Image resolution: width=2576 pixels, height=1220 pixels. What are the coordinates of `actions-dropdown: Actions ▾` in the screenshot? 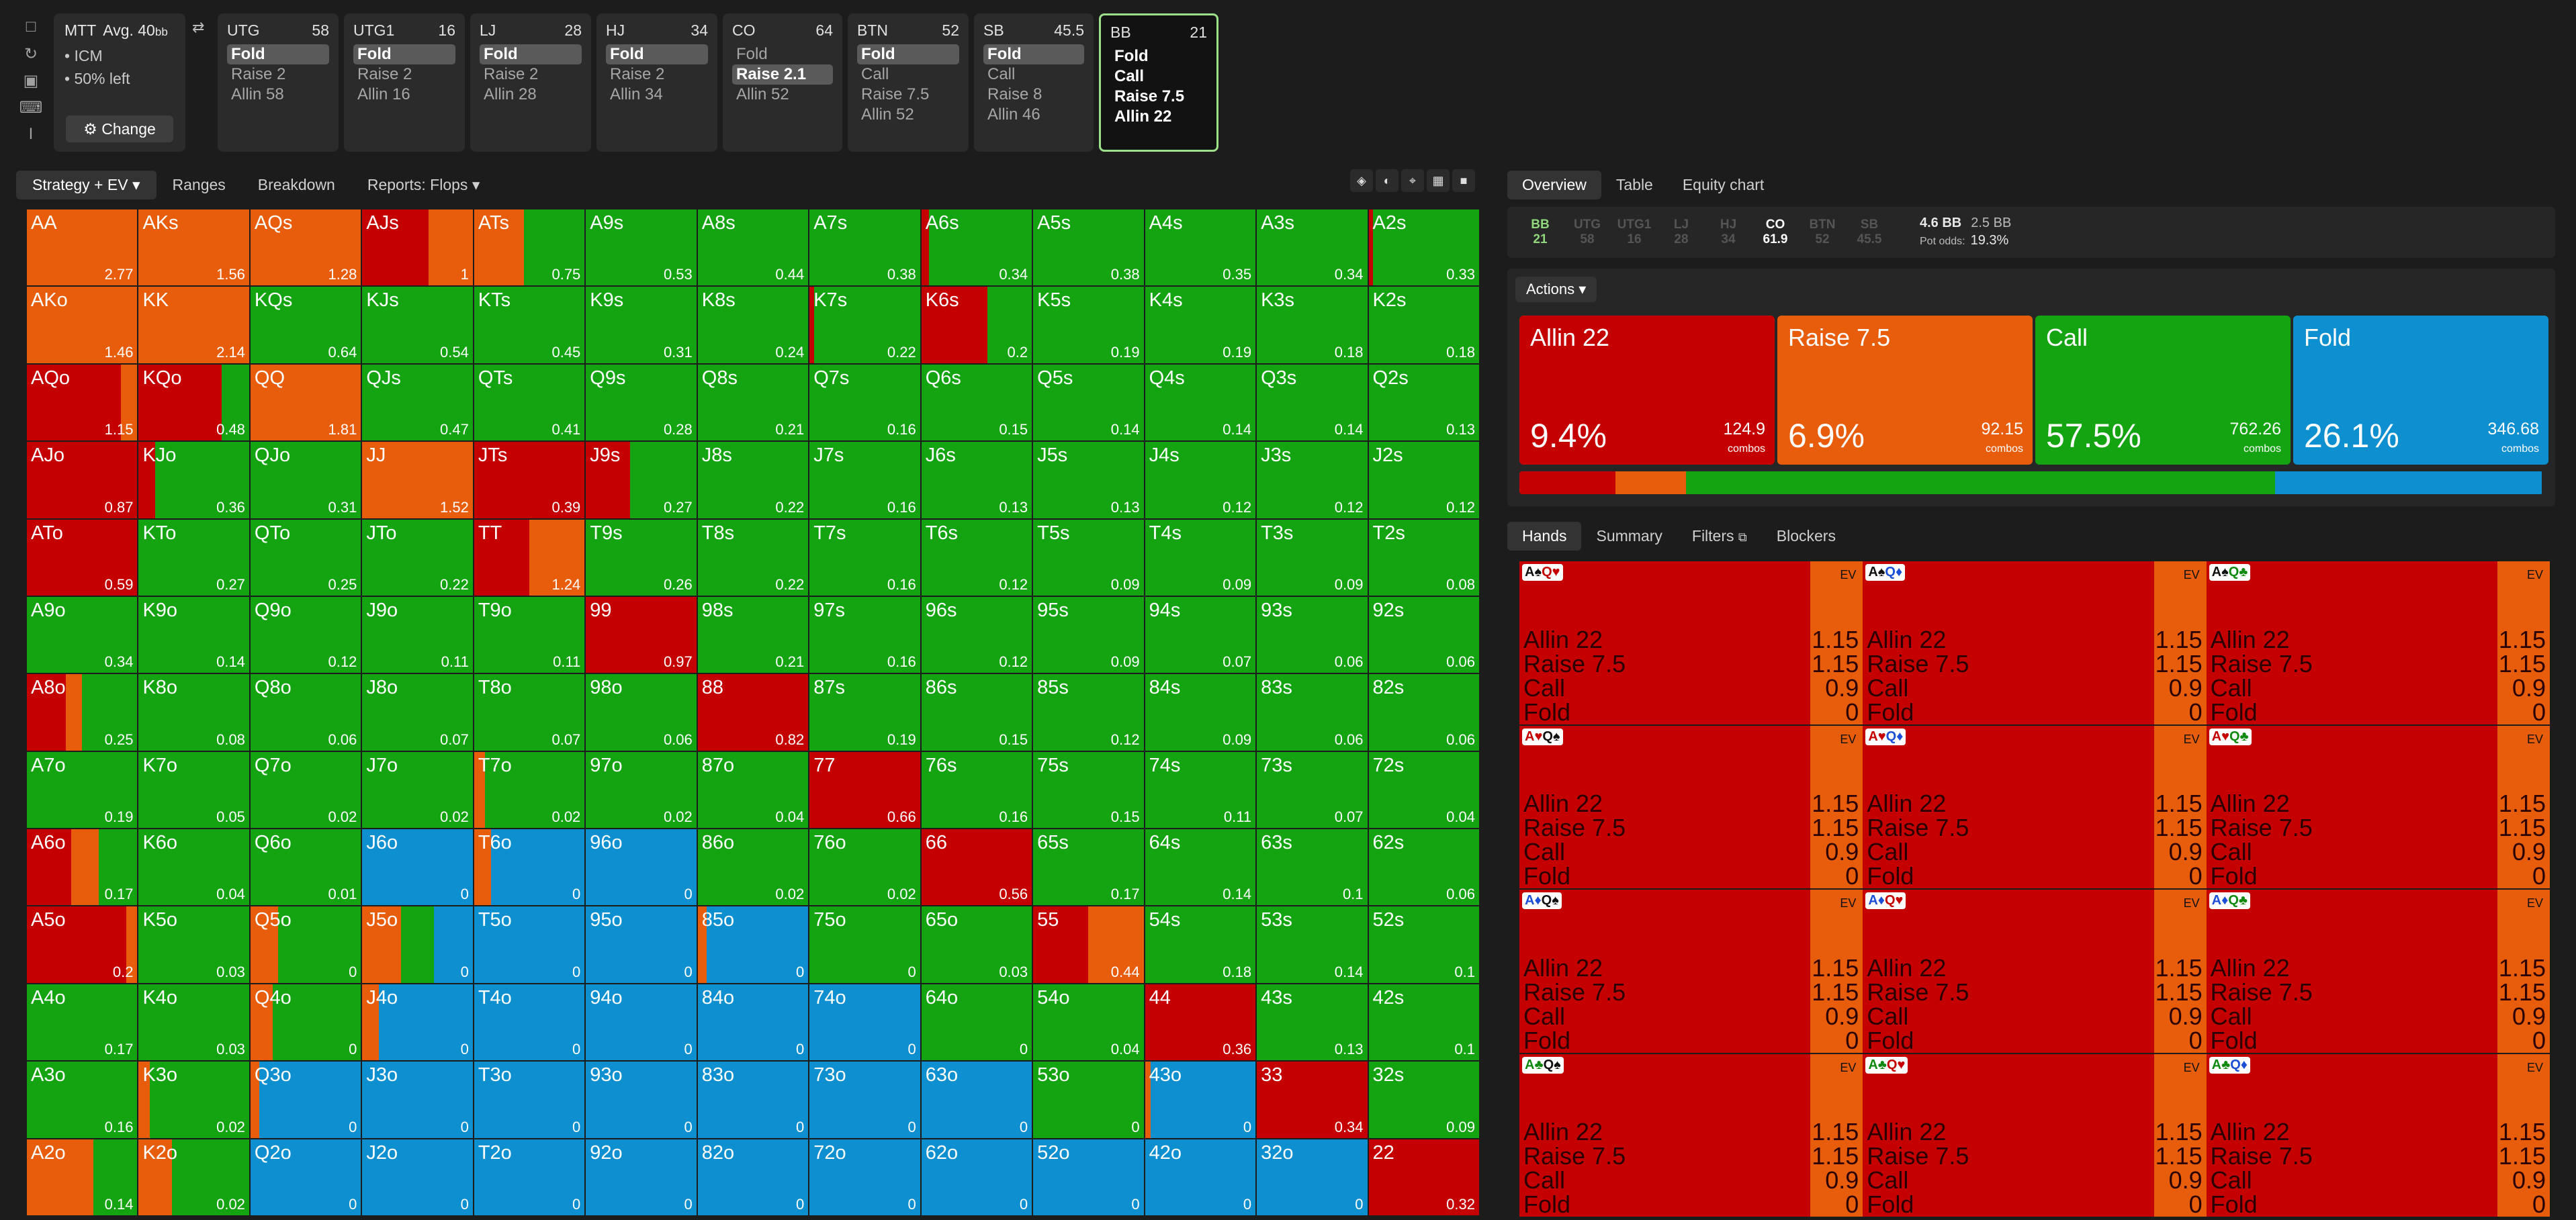 It's located at (1556, 289).